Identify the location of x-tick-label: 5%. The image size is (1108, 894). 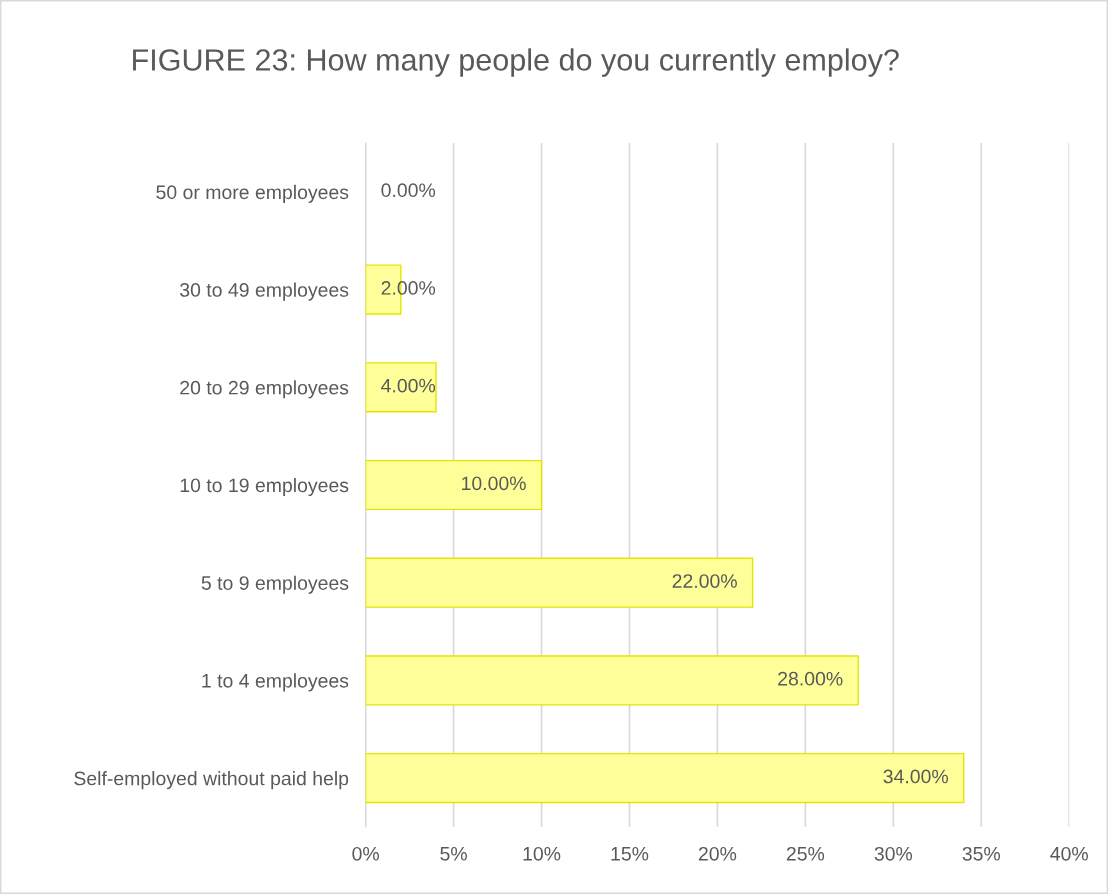
(453, 853).